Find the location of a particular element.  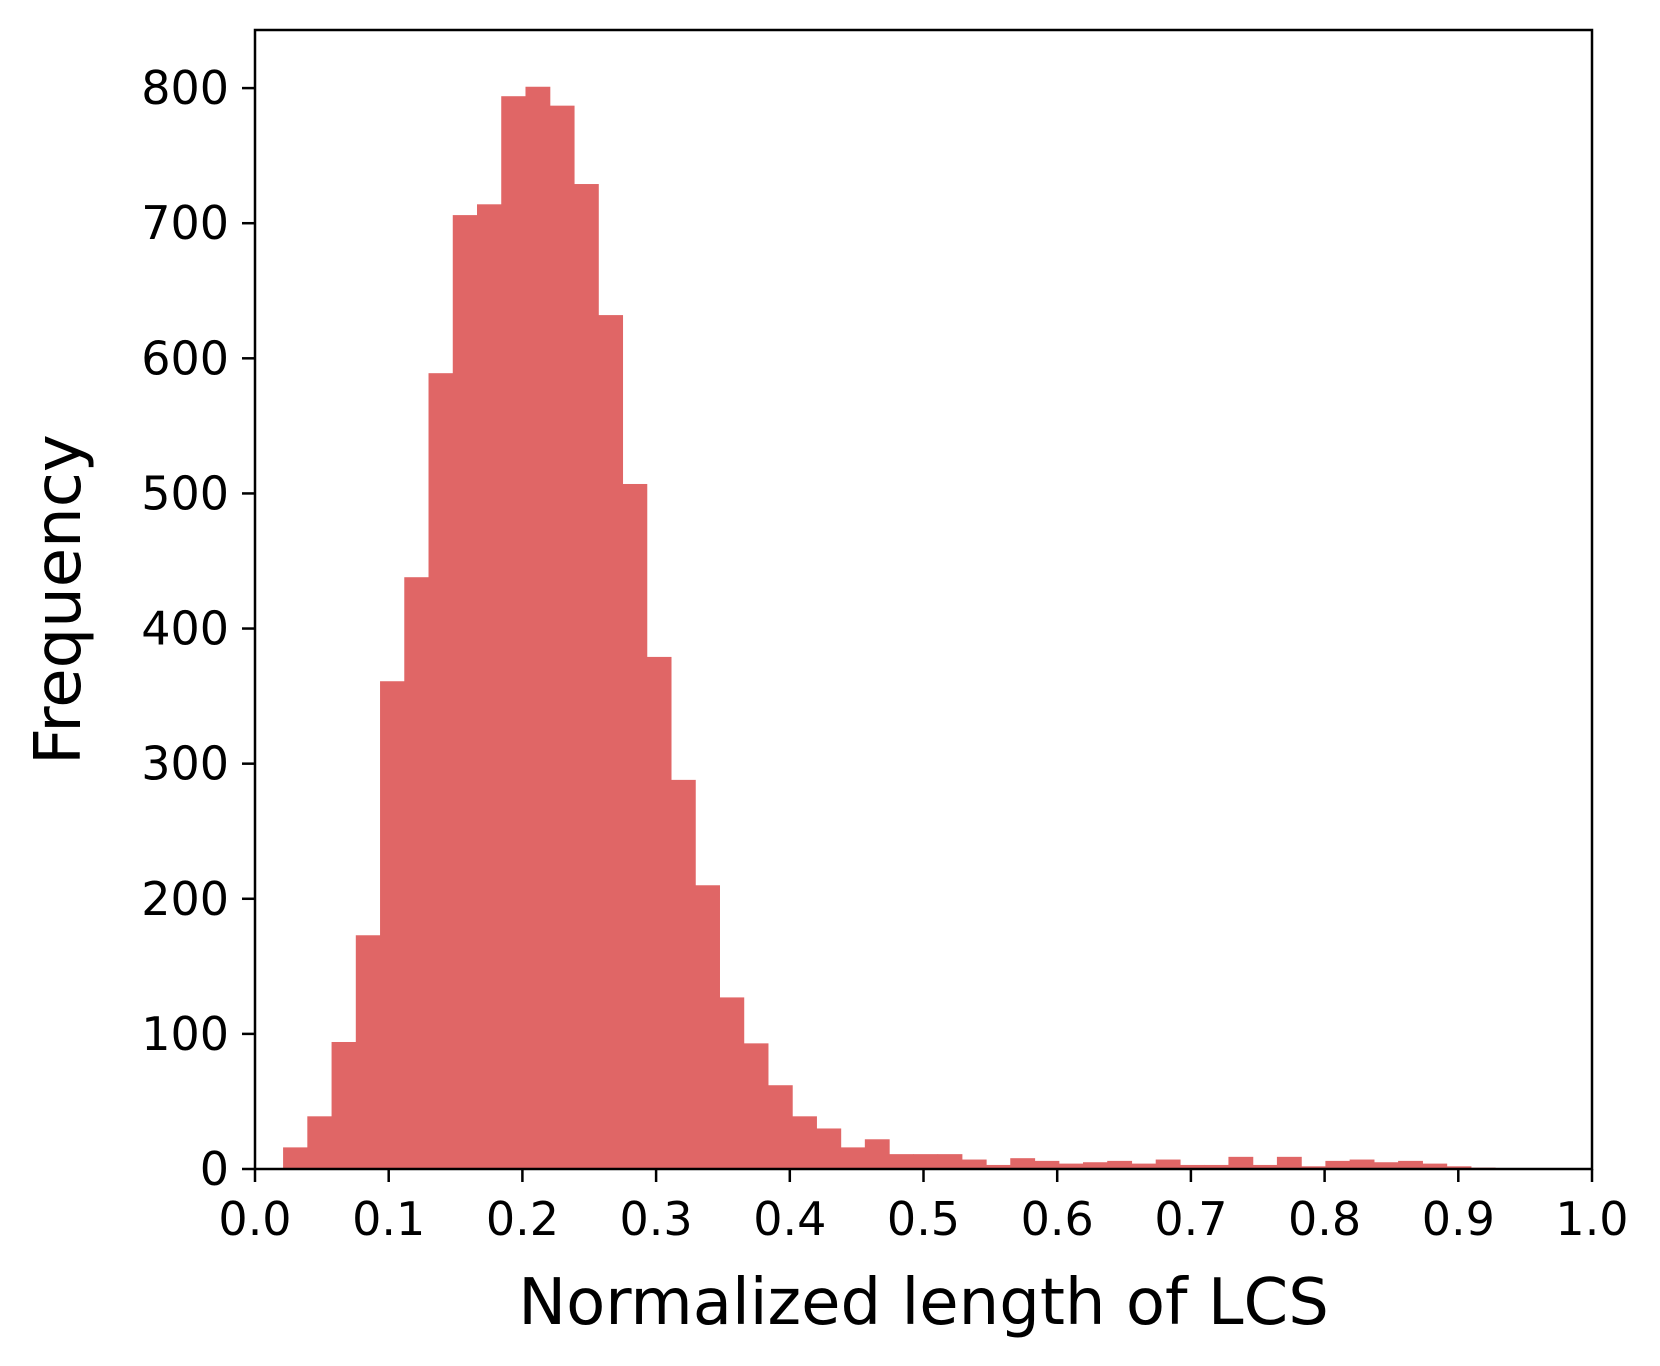

x-axis-ticks: 0.0 0.1 0.2 0.3 0.4 0.5 0.6 0.7 0.8 0.9 1.0 is located at coordinates (923, 1207).